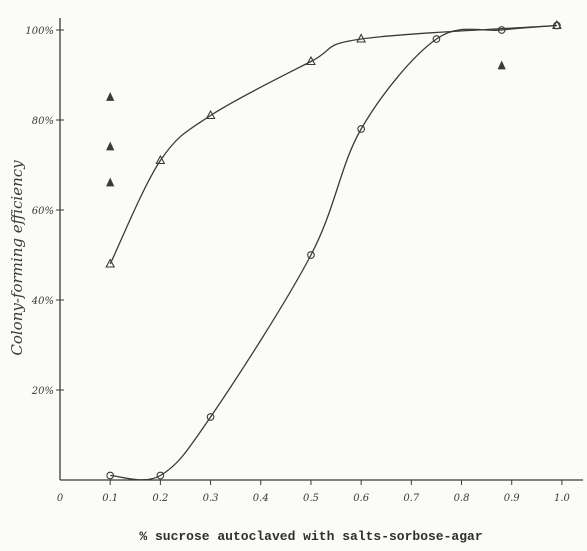 The width and height of the screenshot is (587, 551). Describe the element at coordinates (411, 498) in the screenshot. I see `x-tick-label: 0.7` at that location.